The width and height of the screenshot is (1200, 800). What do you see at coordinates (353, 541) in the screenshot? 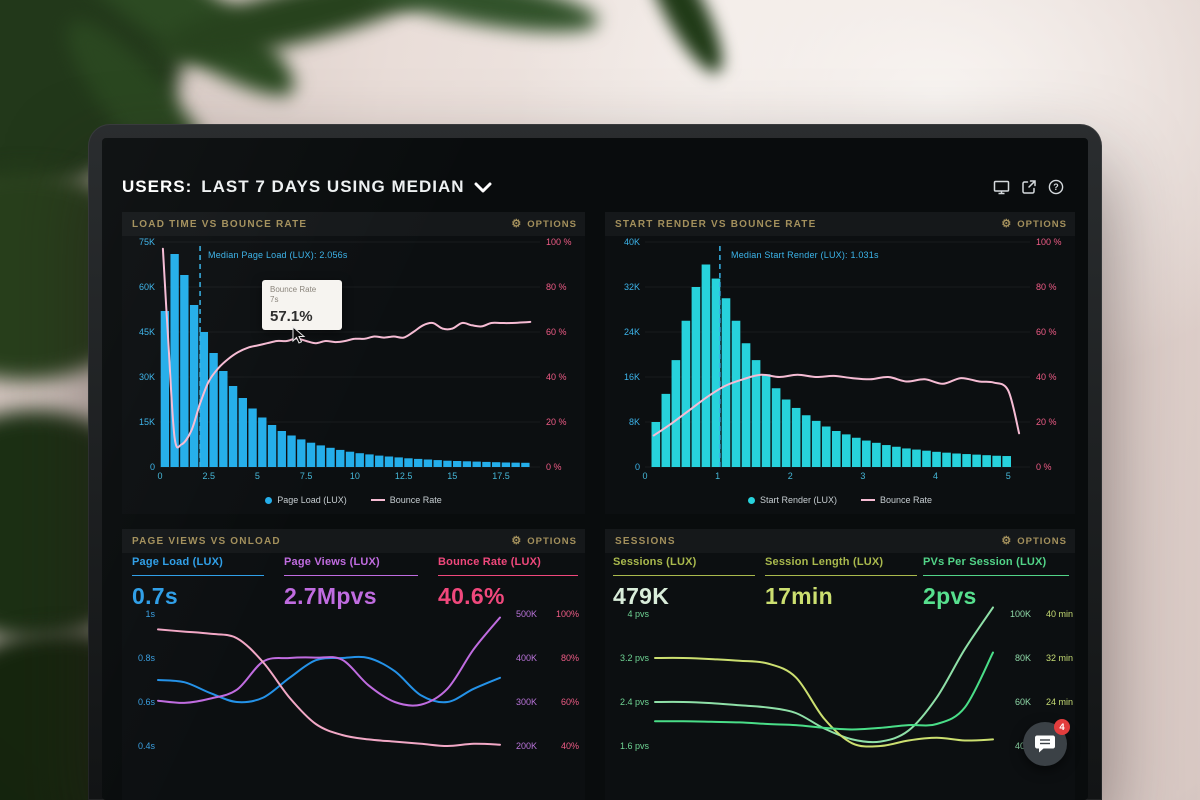
I see `panel-header: PAGE VIEWS VS ONLOAD ⚙ OPTIONS` at bounding box center [353, 541].